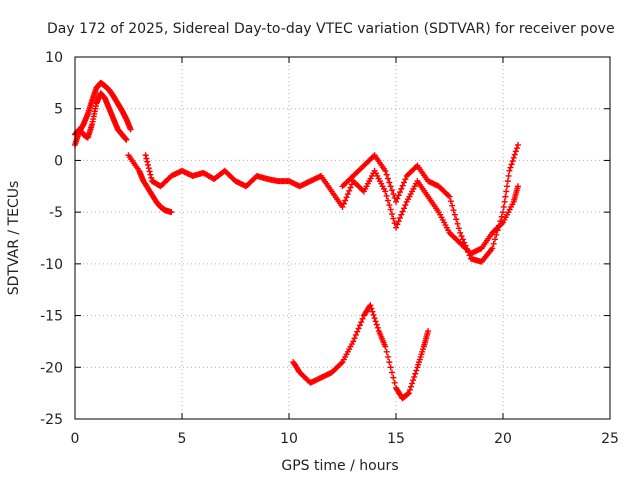 This screenshot has width=640, height=480. What do you see at coordinates (182, 439) in the screenshot?
I see `x-tick-label: 5` at bounding box center [182, 439].